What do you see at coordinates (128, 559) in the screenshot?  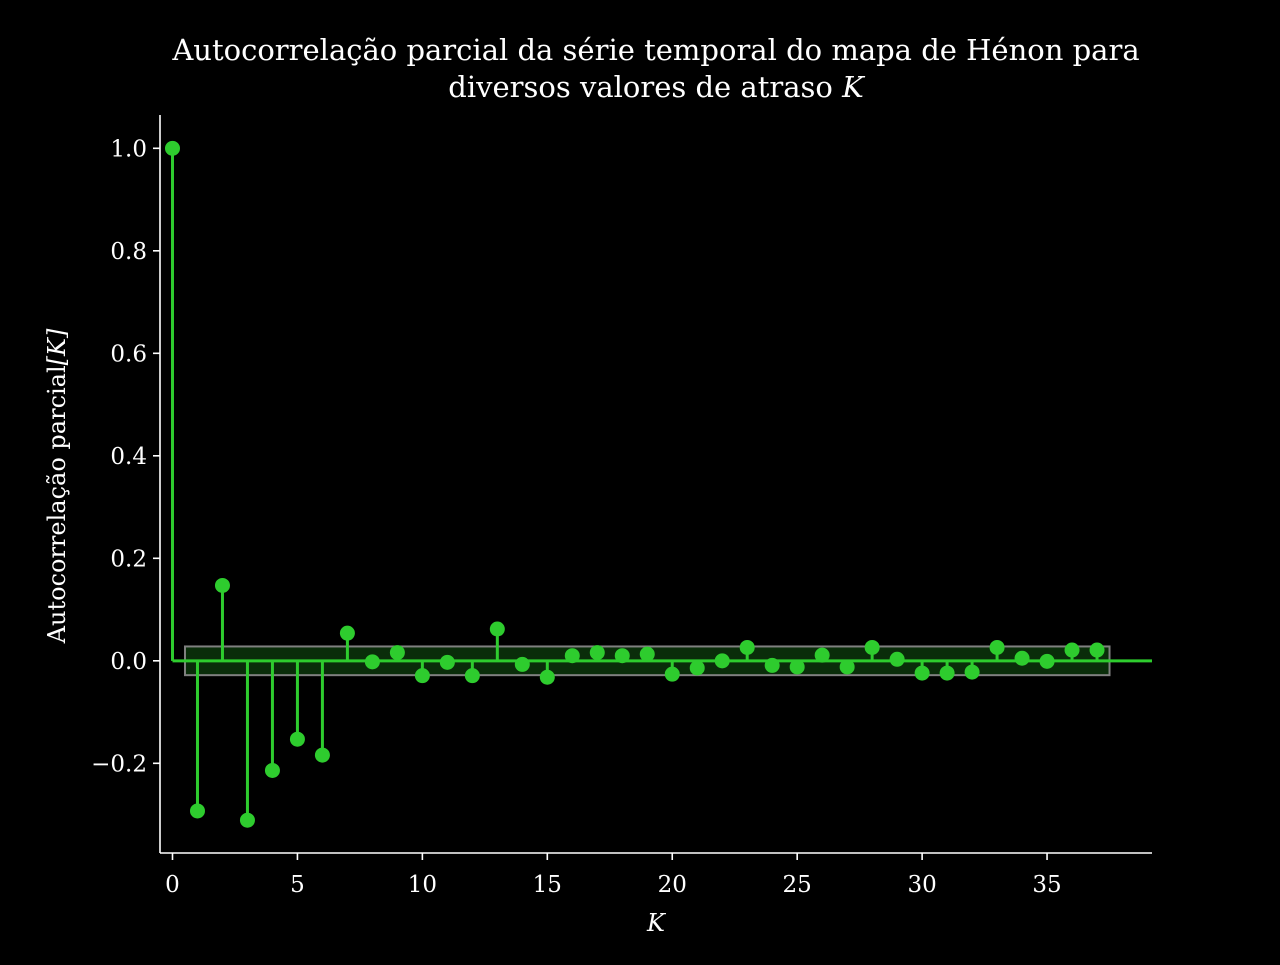 I see `y-tick-label: 0.2` at bounding box center [128, 559].